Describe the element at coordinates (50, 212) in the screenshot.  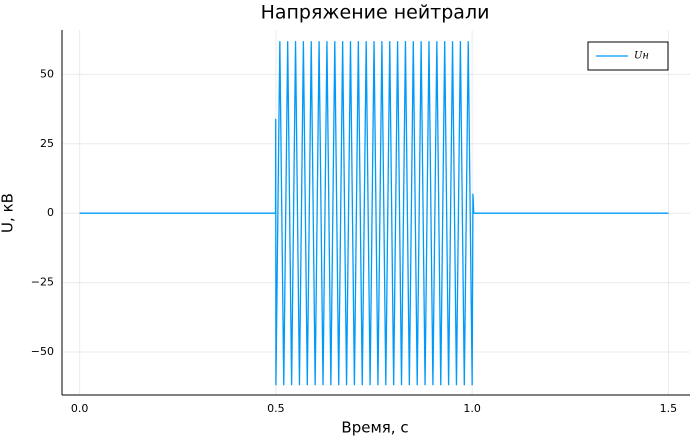
I see `y-tick-label: 0` at that location.